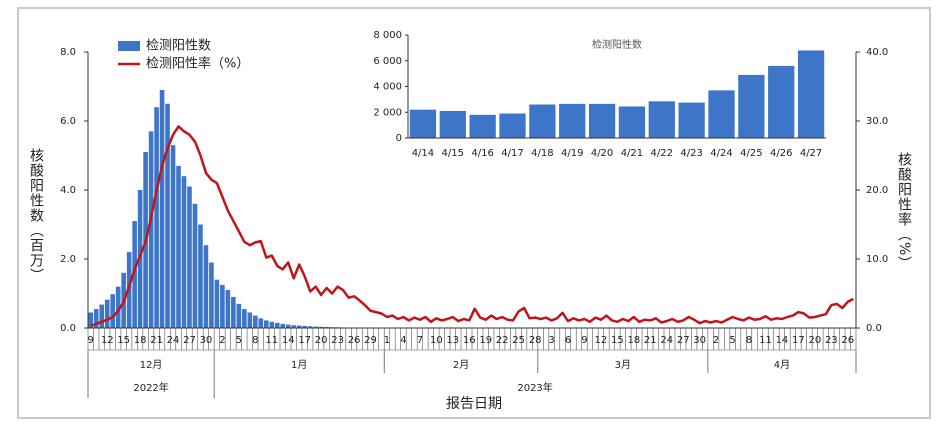 This screenshot has width=947, height=431. Describe the element at coordinates (782, 340) in the screenshot. I see `x-tick-label: 14` at that location.